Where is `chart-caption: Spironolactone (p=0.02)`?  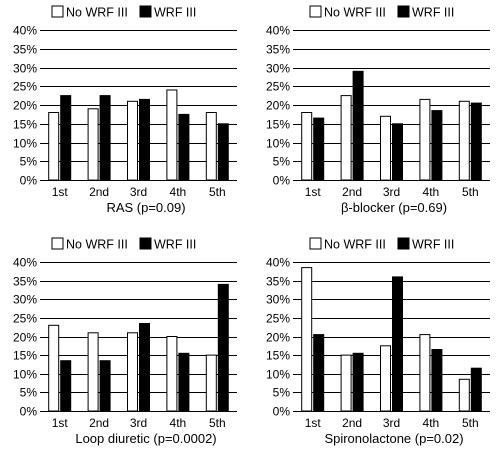
chart-caption: Spironolactone (p=0.02) is located at coordinates (393, 438).